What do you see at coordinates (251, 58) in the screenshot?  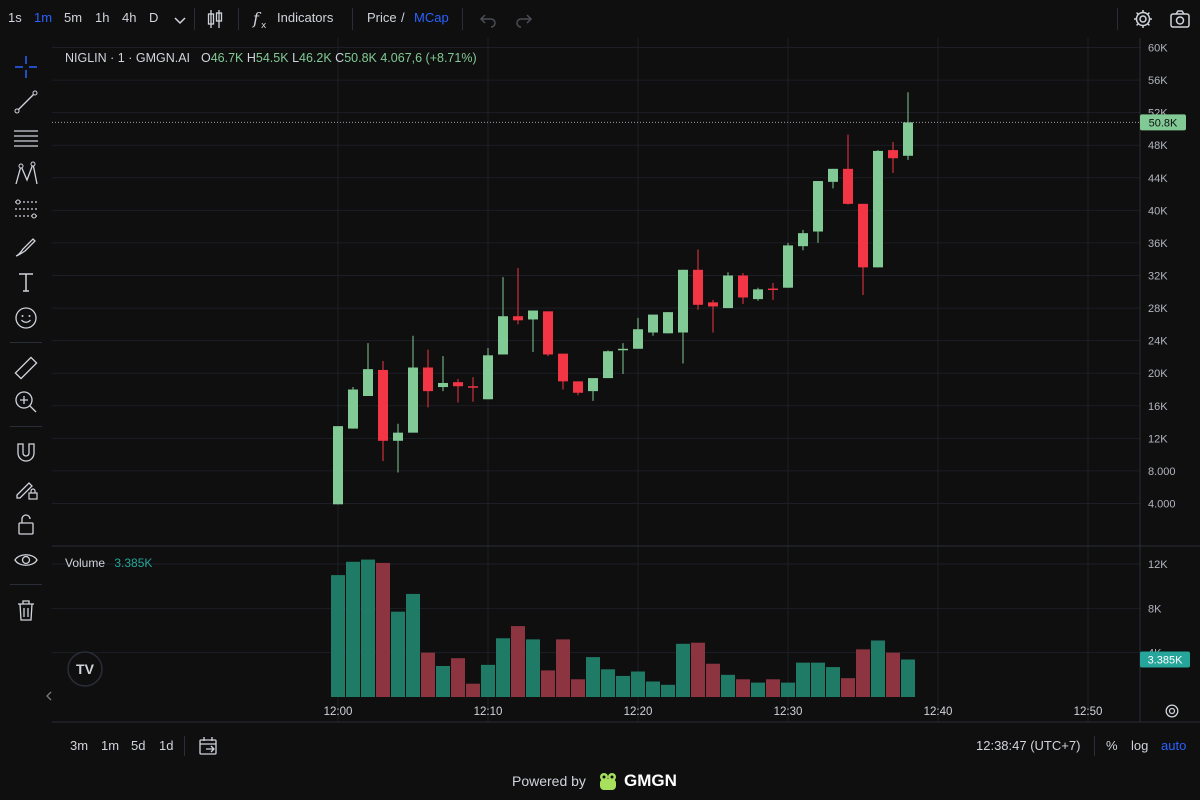 I see `high-label: H` at bounding box center [251, 58].